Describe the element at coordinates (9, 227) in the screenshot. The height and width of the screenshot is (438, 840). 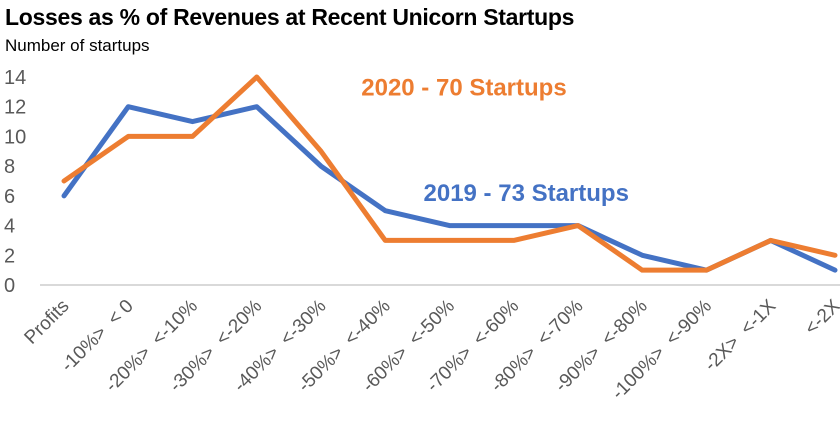
I see `y-tick-label: 4` at that location.